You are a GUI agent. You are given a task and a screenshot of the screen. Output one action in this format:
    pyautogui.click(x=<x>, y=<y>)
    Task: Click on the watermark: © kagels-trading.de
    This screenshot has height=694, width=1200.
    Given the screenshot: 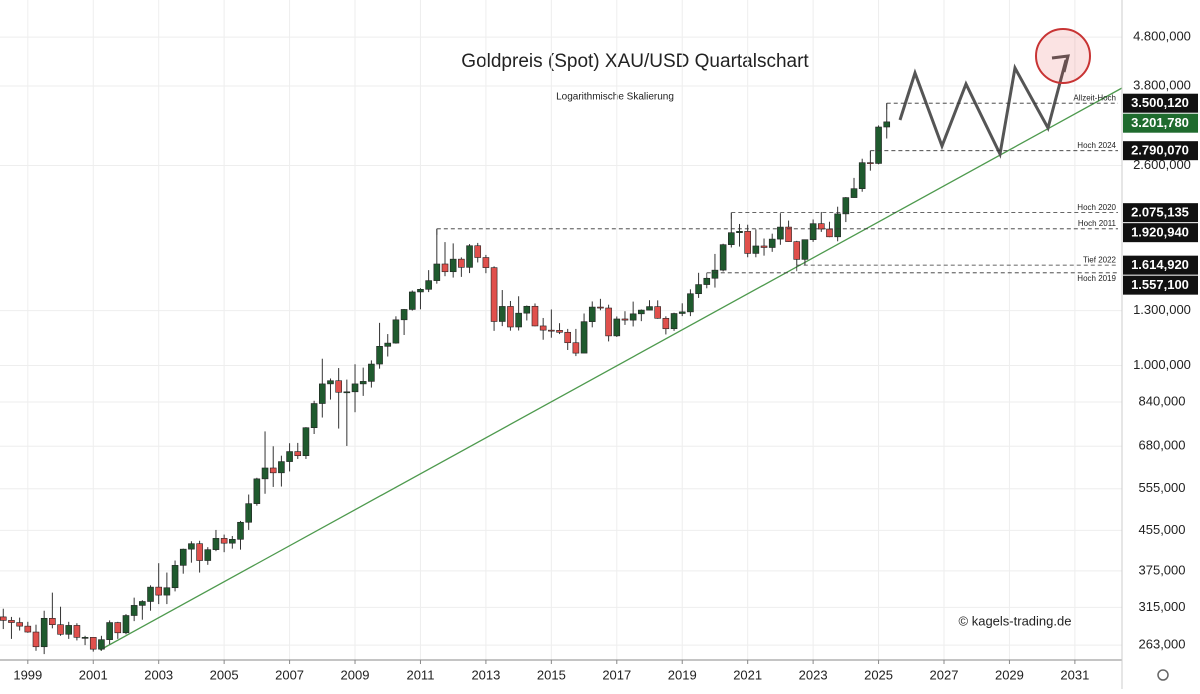 What is the action you would take?
    pyautogui.click(x=1015, y=620)
    